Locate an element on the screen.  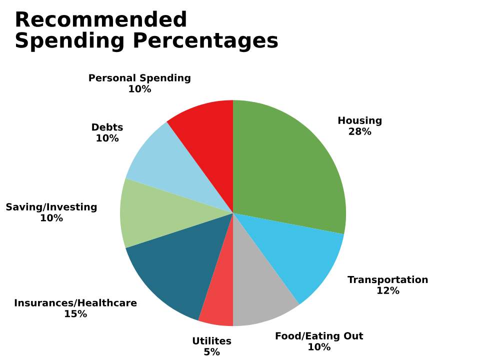
slice-label: Food/Eating Out is located at coordinates (320, 337).